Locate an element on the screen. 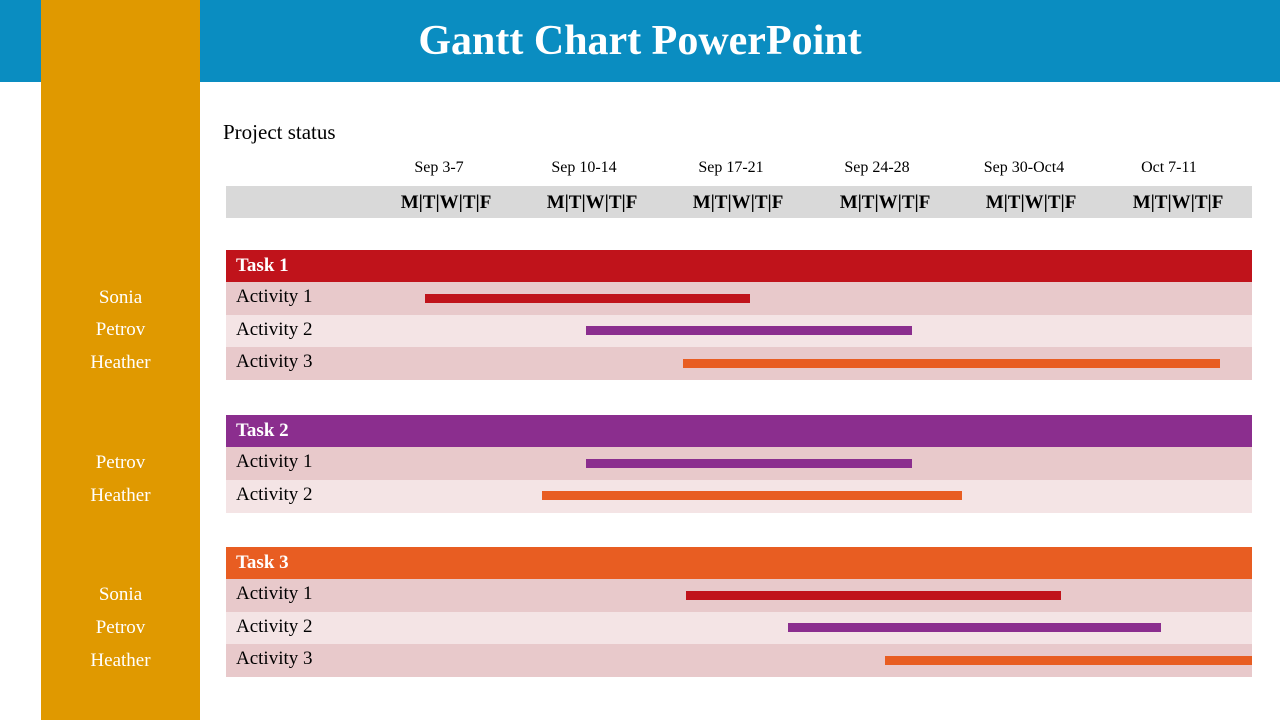 Image resolution: width=1280 pixels, height=720 pixels. task-header: Task 1 is located at coordinates (739, 266).